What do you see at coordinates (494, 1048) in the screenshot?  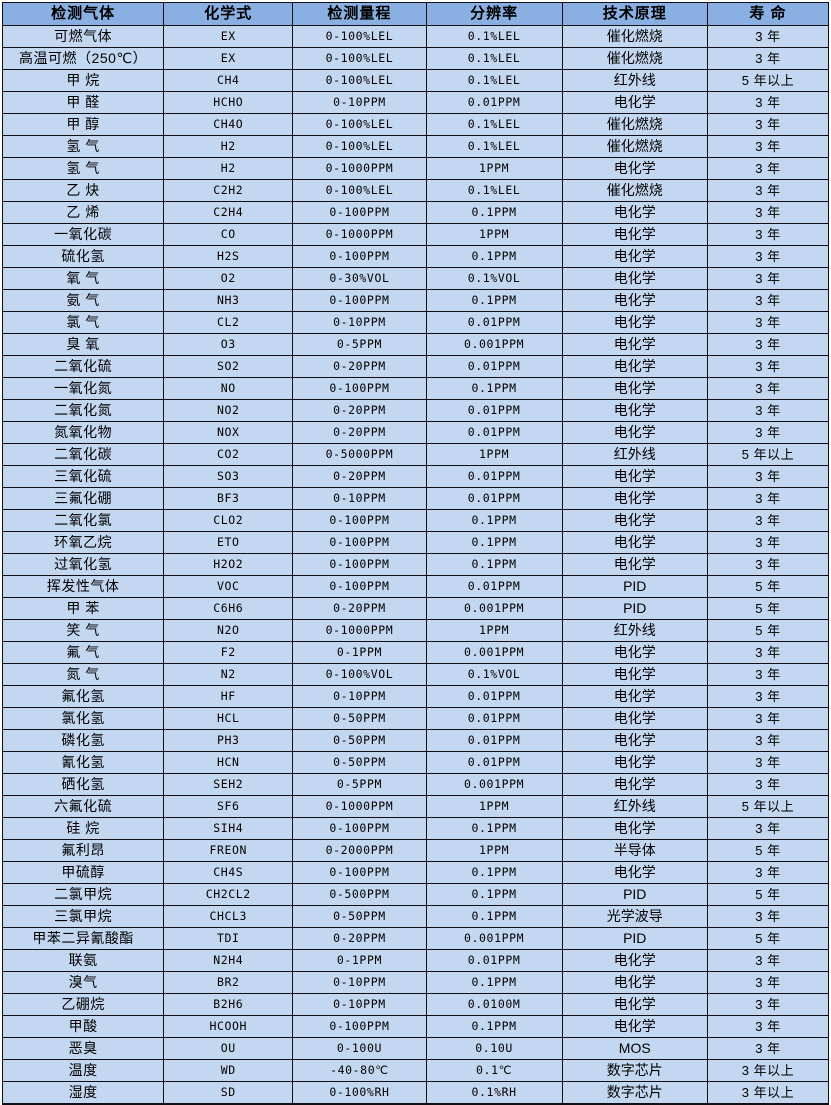 I see `cell-res: 0.10U` at bounding box center [494, 1048].